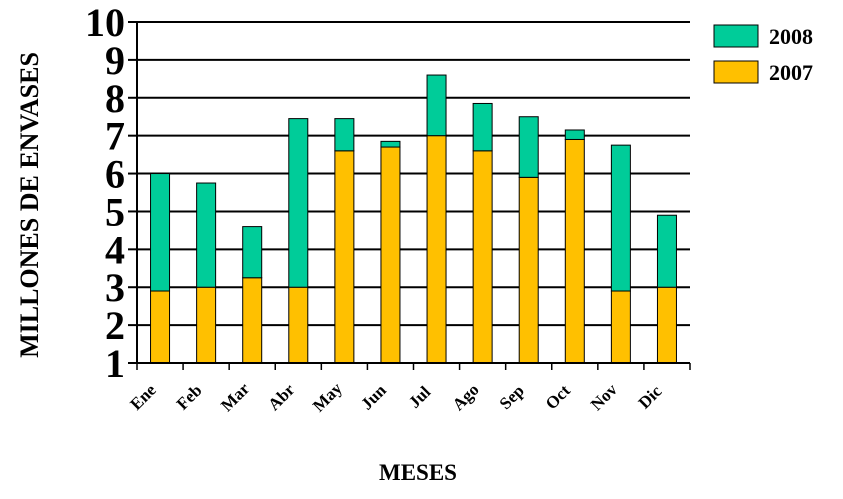 This screenshot has height=499, width=843. Describe the element at coordinates (482, 257) in the screenshot. I see `bar-2007-ago` at that location.